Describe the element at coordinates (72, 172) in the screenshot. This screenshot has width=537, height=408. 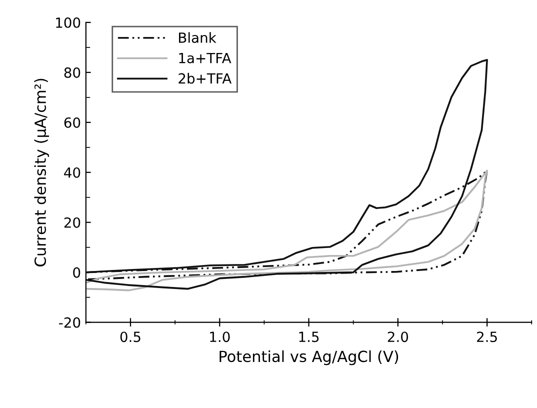
I see `y-tick-label: 40` at that location.